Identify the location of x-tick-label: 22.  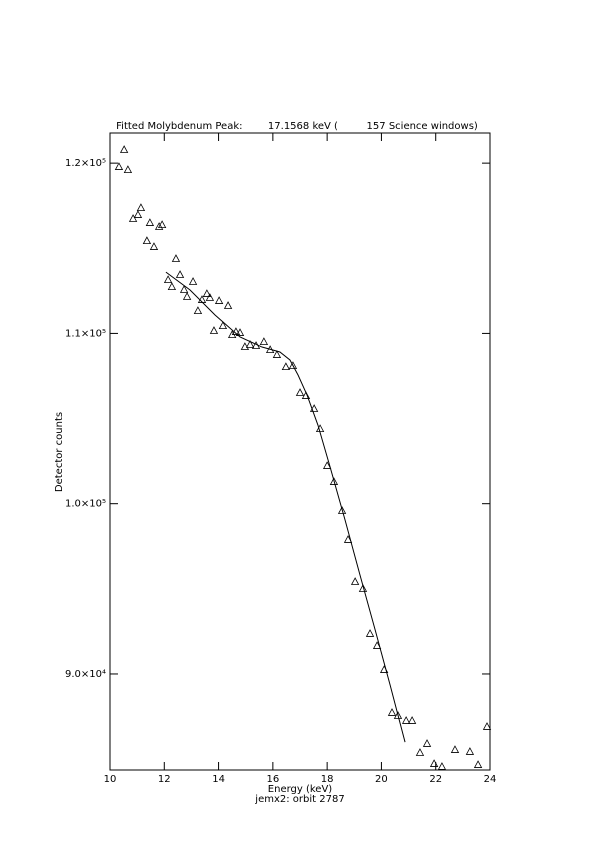
(435, 779).